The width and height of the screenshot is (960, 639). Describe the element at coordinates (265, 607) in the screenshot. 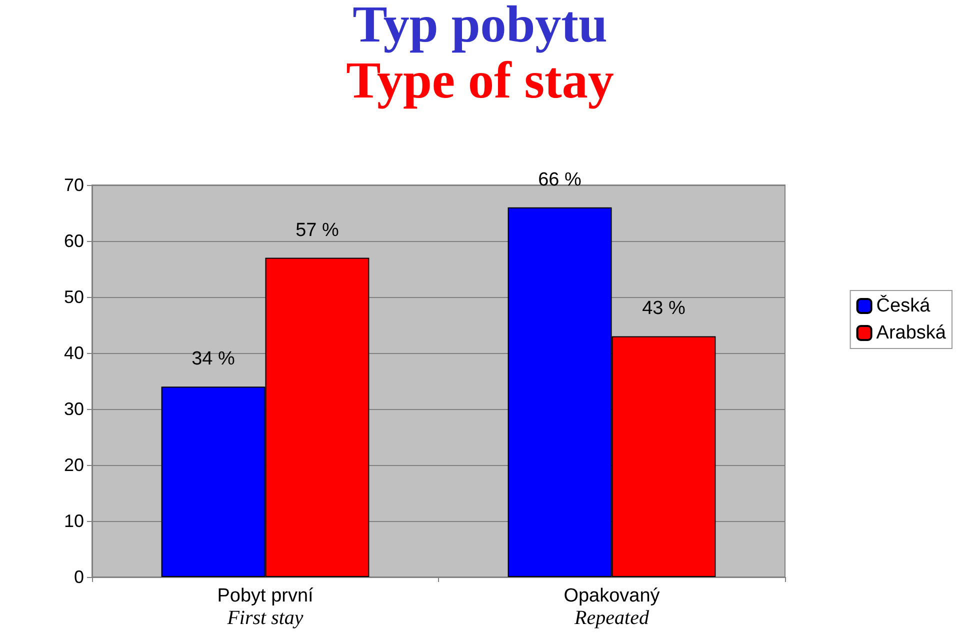

I see `x-tick-label: Pobyt první First stay` at that location.